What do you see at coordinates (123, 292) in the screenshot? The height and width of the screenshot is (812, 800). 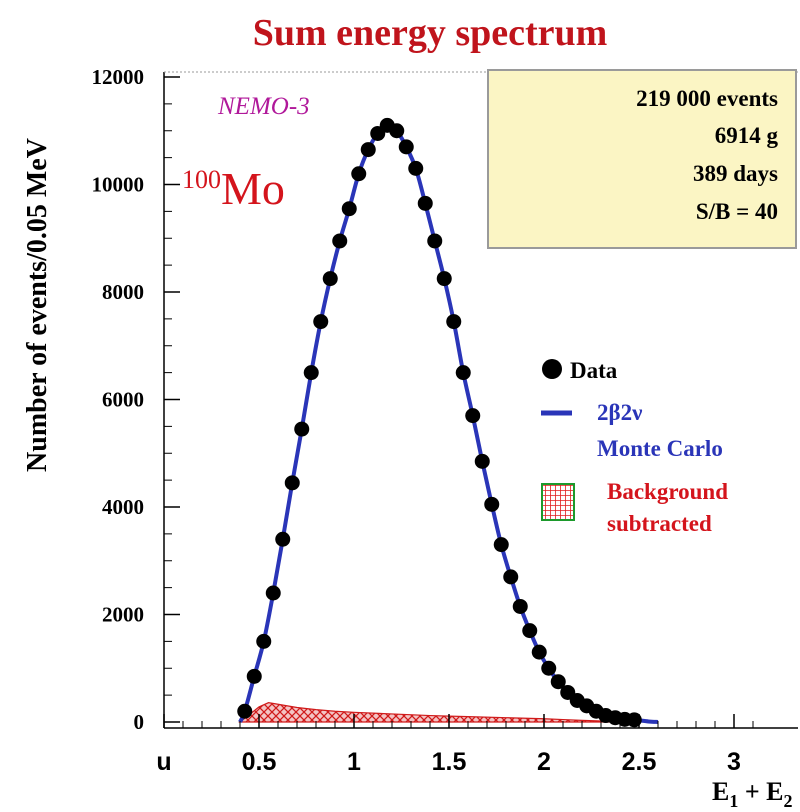 I see `y-tick-label: 8000` at bounding box center [123, 292].